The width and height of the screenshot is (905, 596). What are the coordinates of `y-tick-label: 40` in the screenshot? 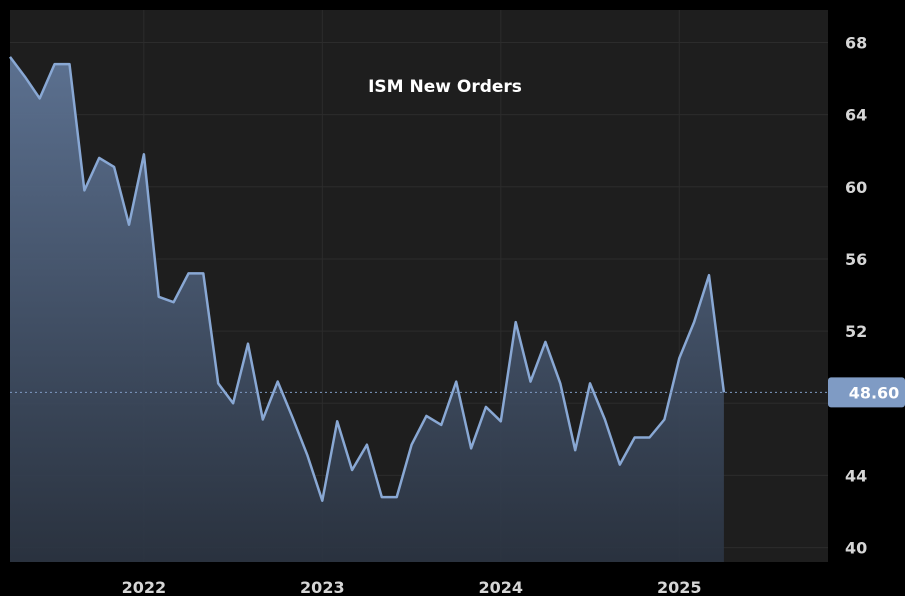 It's located at (856, 548).